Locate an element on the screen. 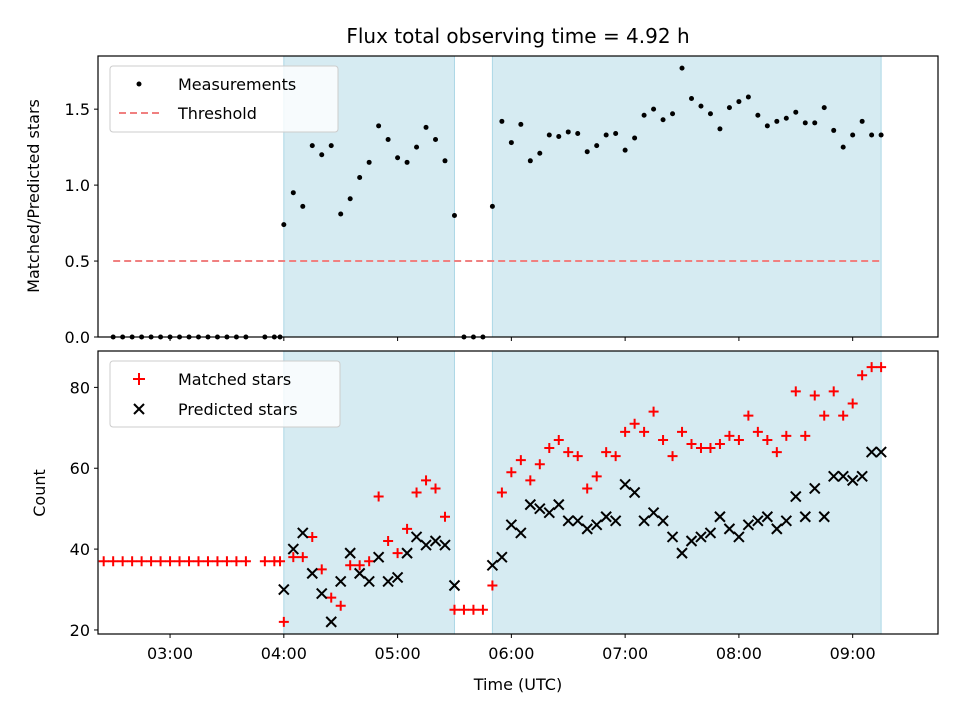 Image resolution: width=960 pixels, height=720 pixels. legend-measurements-label: Measurements is located at coordinates (237, 84).